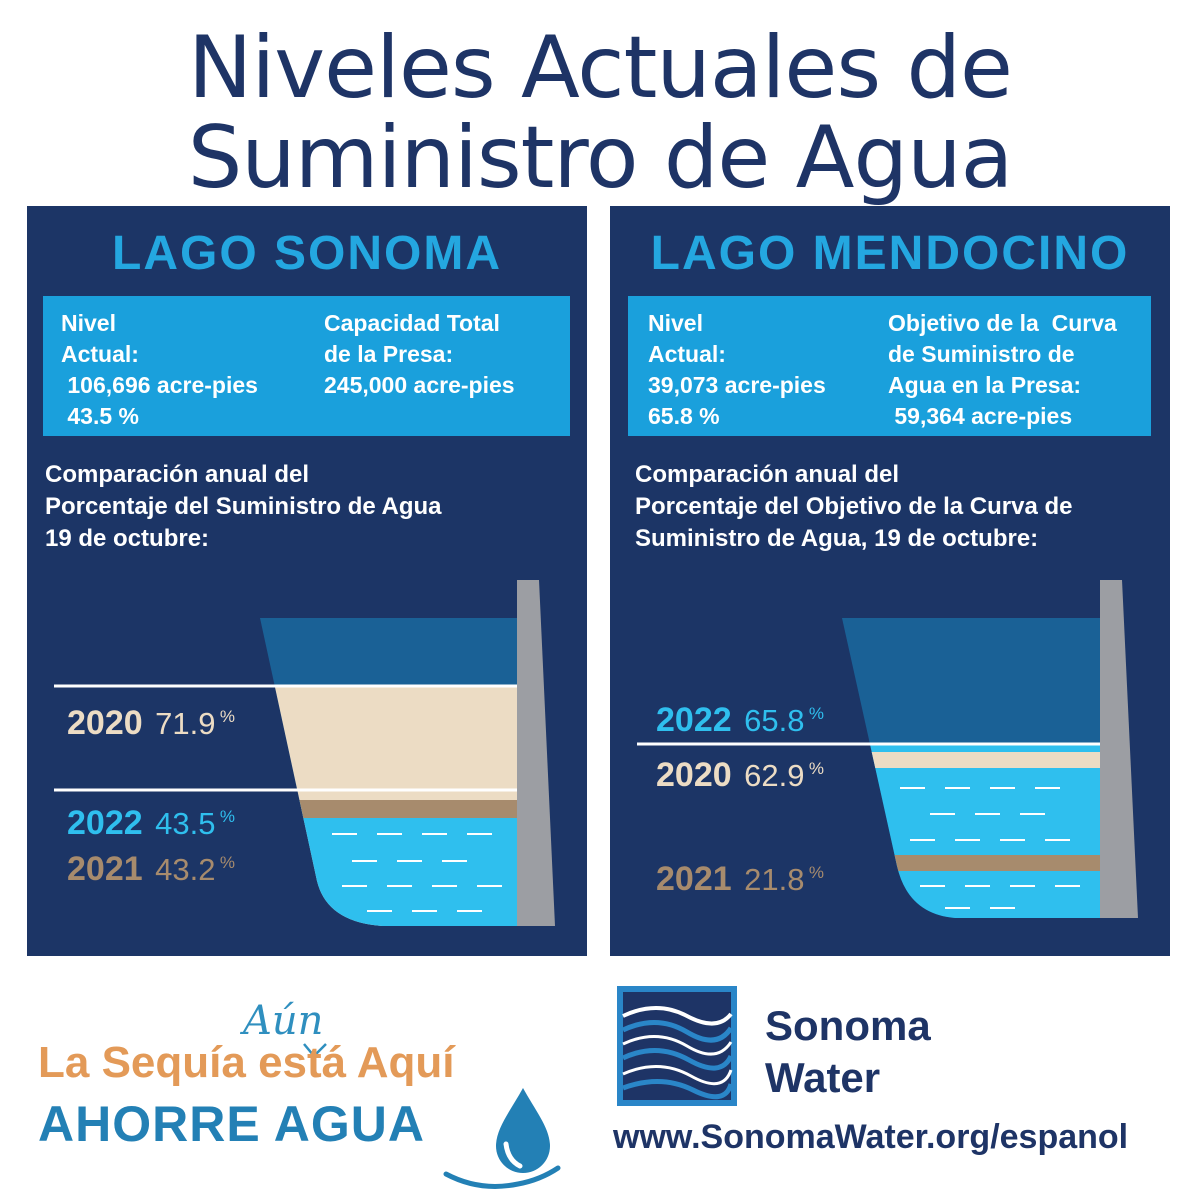 This screenshot has height=1200, width=1200. Describe the element at coordinates (307, 253) in the screenshot. I see `sonoma-title: LAGO SONOMA` at that location.